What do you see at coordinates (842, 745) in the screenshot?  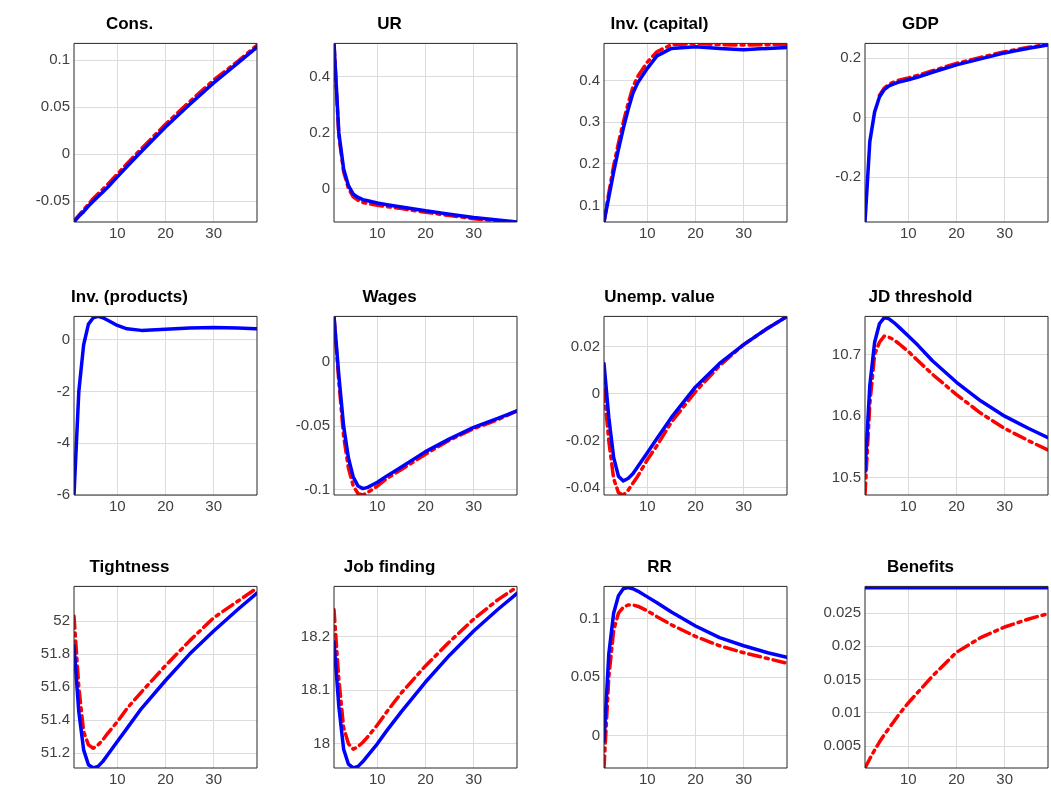 I see `y-tick-label: 0.005` at bounding box center [842, 745].